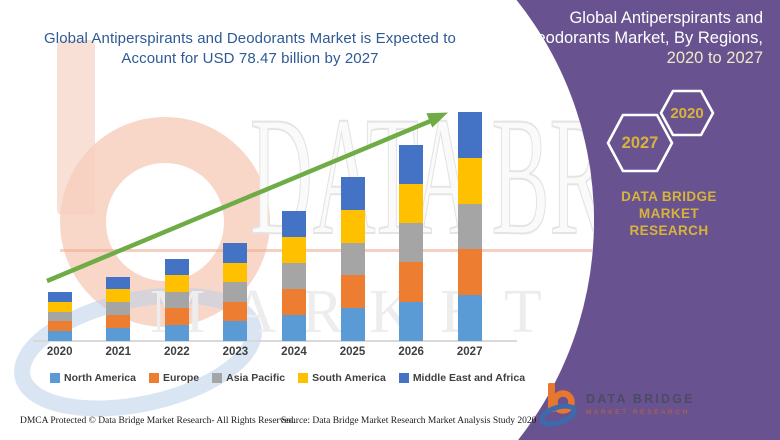  Describe the element at coordinates (558, 405) in the screenshot. I see `data-bridge-logo-icon` at that location.